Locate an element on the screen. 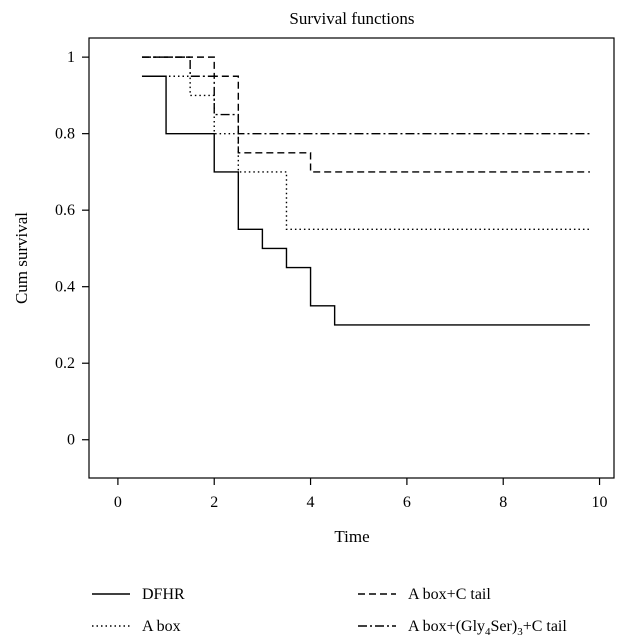  x-tick-label: 0 is located at coordinates (118, 502).